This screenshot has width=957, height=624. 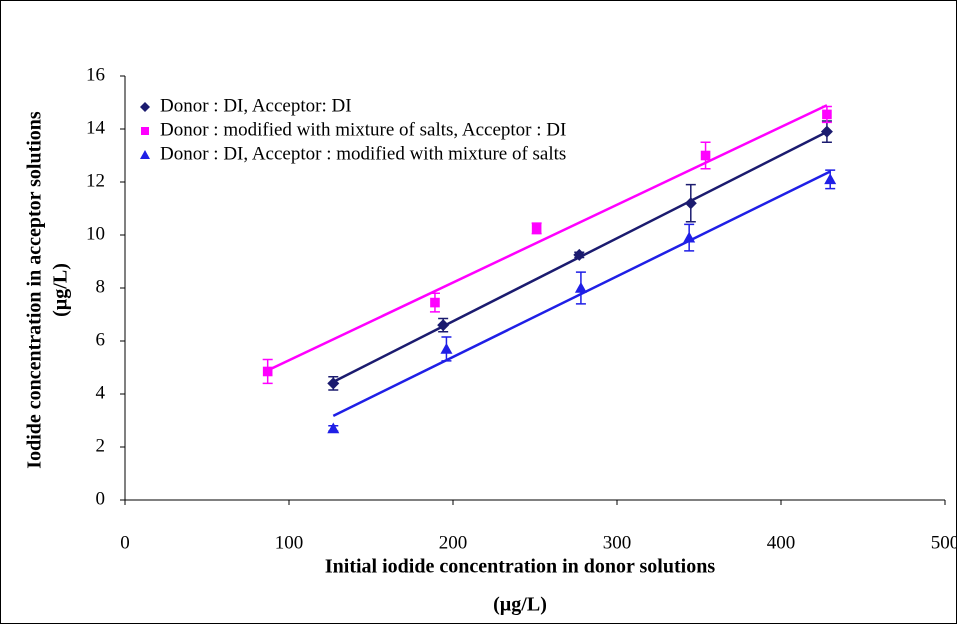 I want to click on y-tick-label: 6, so click(x=101, y=339).